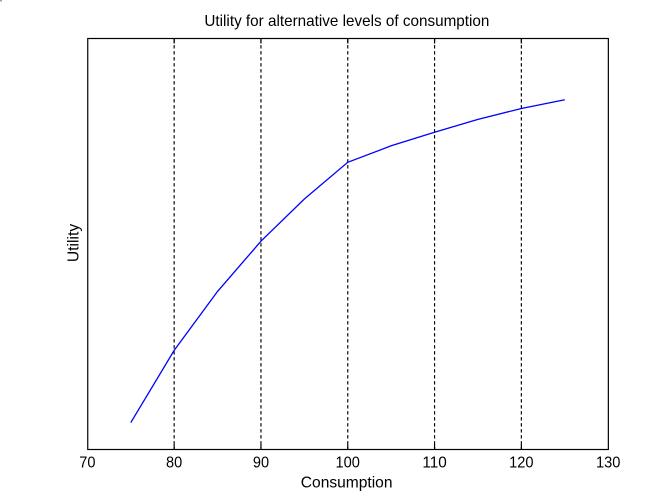 The width and height of the screenshot is (672, 504). What do you see at coordinates (174, 462) in the screenshot?
I see `svg-text: 80` at bounding box center [174, 462].